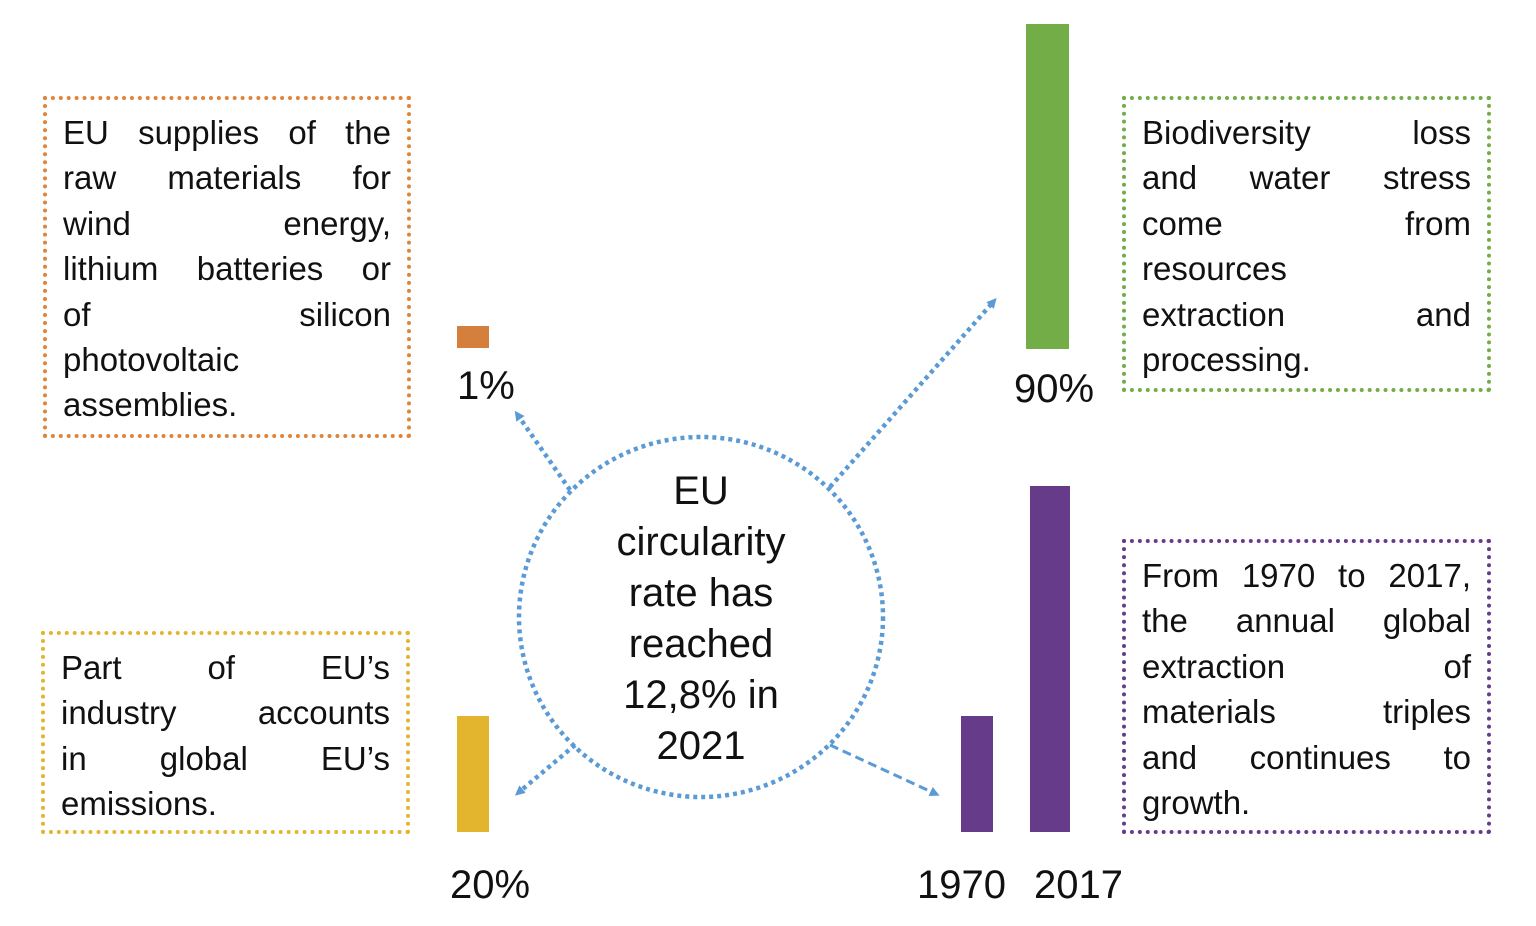 The width and height of the screenshot is (1536, 926). What do you see at coordinates (227, 314) in the screenshot?
I see `box-line: of silicon` at bounding box center [227, 314].